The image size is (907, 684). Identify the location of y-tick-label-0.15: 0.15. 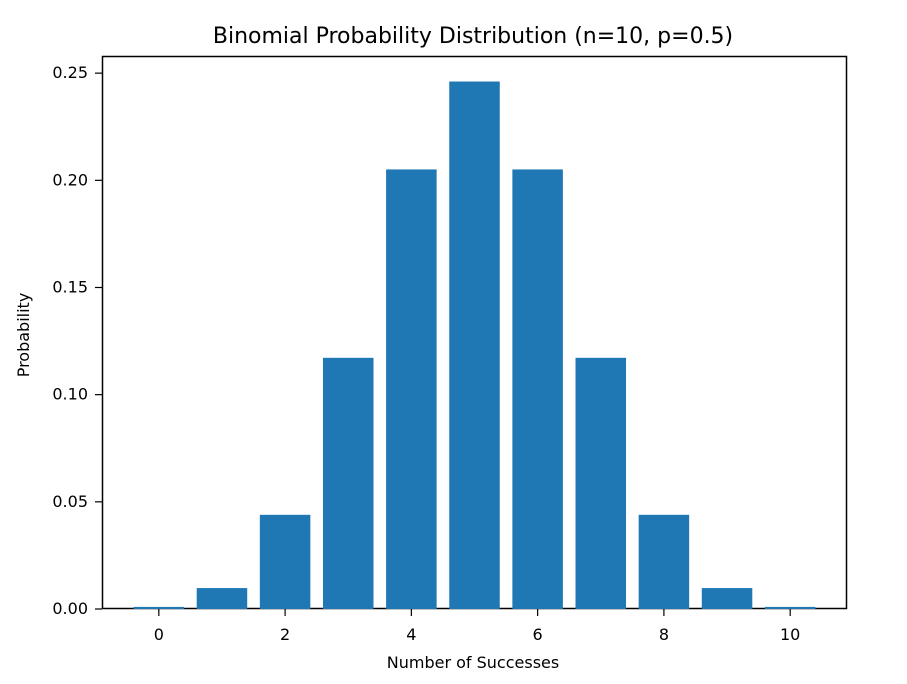
(70, 286).